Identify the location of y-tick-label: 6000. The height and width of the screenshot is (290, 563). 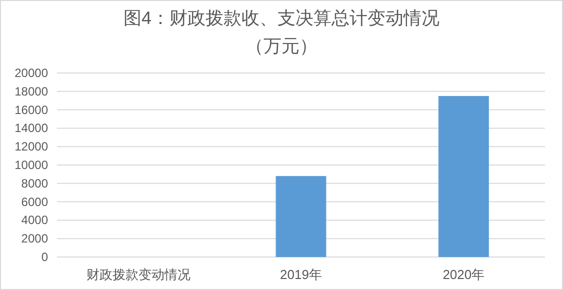
(34, 201).